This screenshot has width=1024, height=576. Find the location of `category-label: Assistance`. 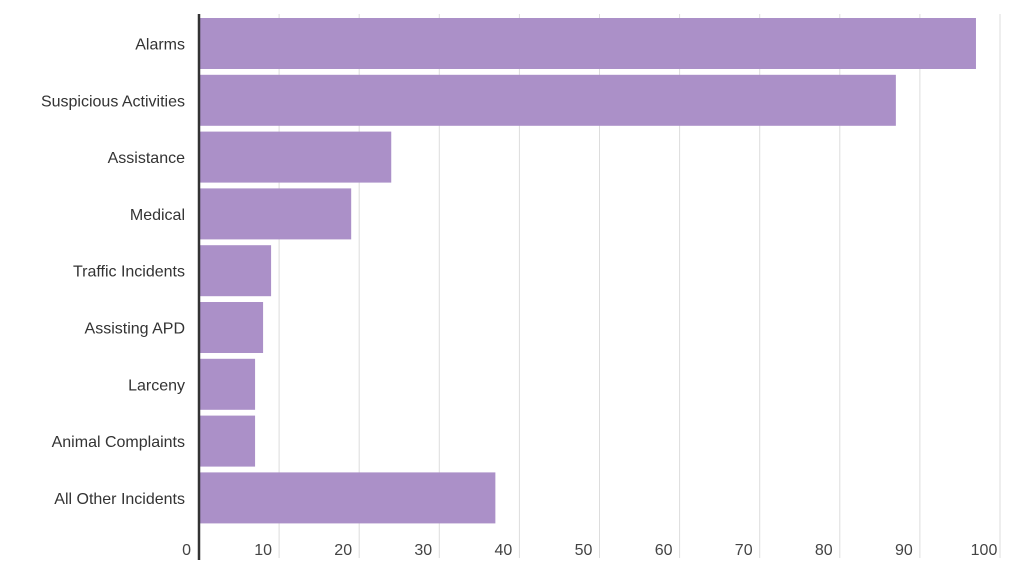

category-label: Assistance is located at coordinates (146, 158).